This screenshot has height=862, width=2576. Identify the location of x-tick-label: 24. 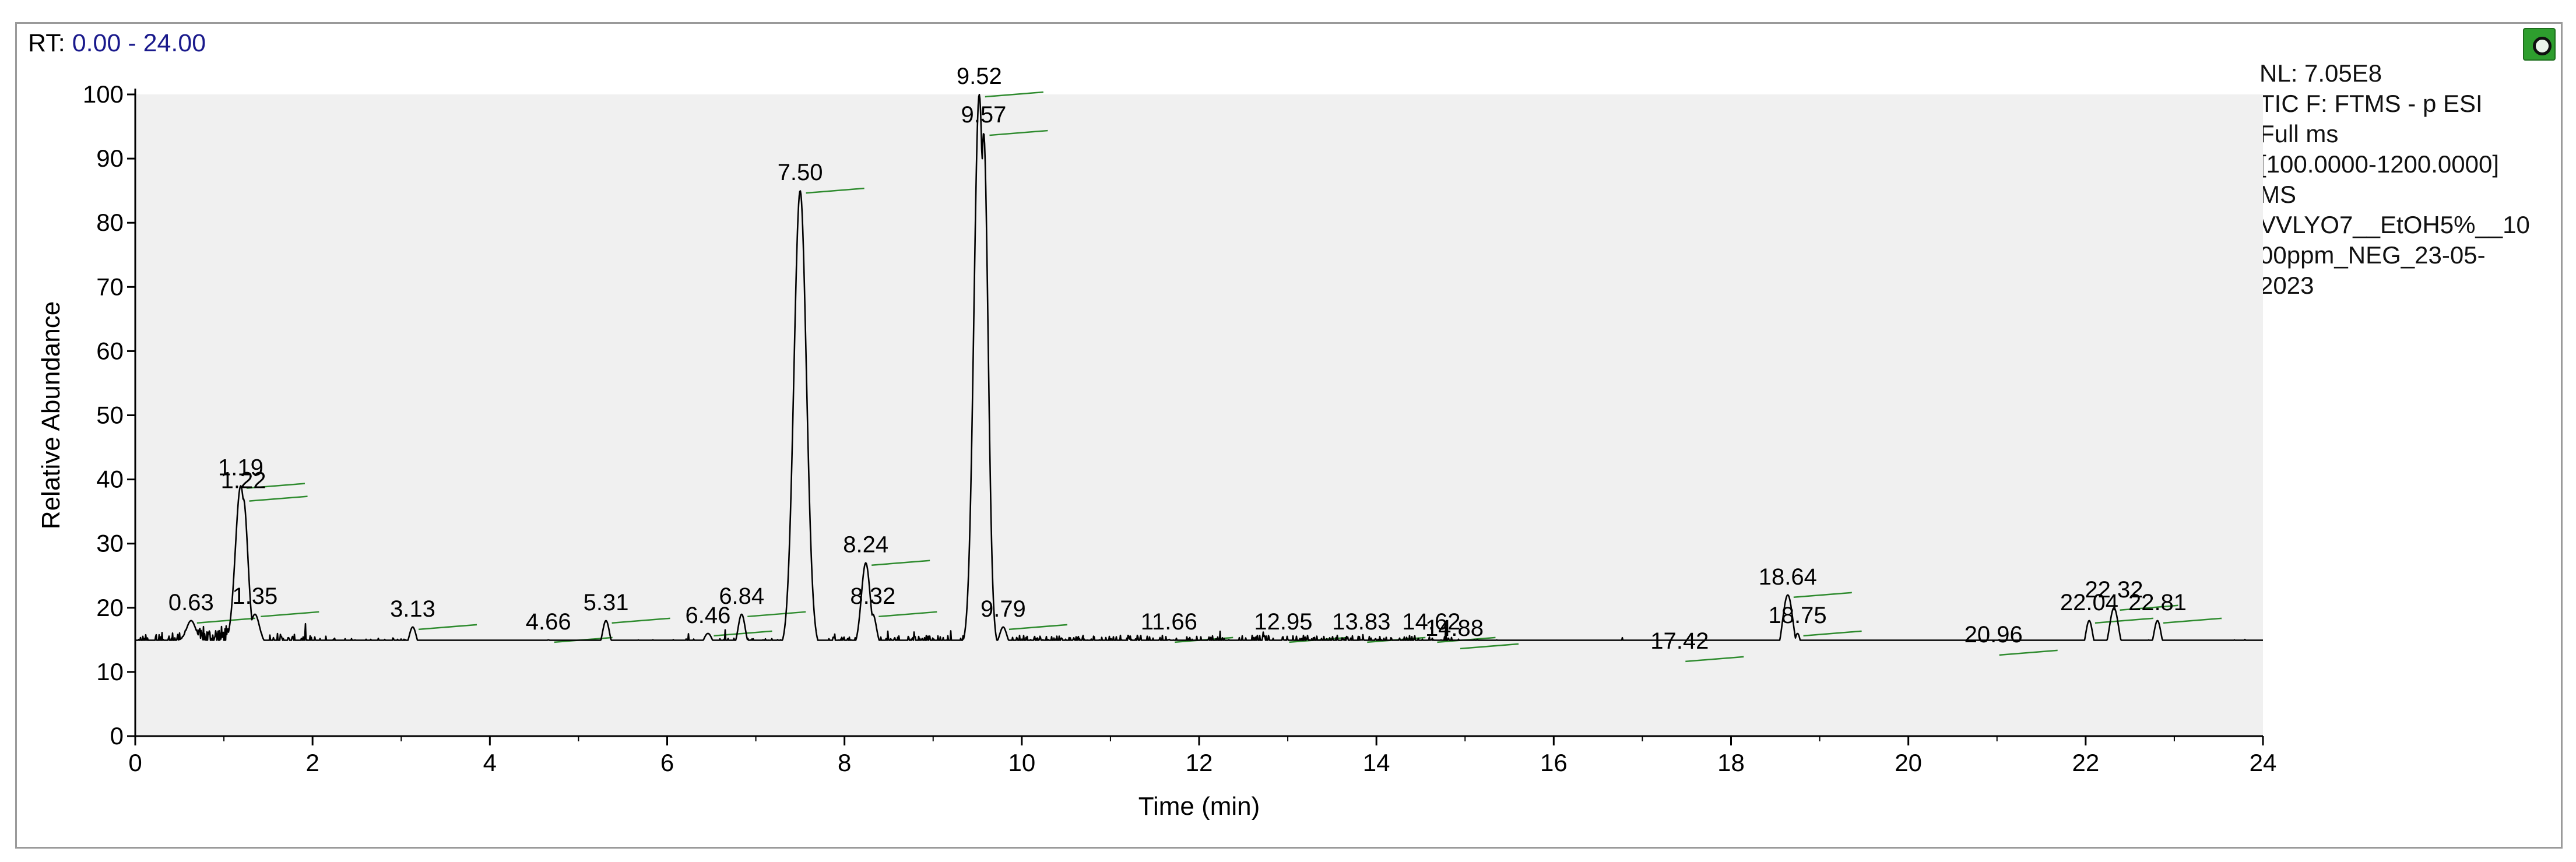
(2263, 762).